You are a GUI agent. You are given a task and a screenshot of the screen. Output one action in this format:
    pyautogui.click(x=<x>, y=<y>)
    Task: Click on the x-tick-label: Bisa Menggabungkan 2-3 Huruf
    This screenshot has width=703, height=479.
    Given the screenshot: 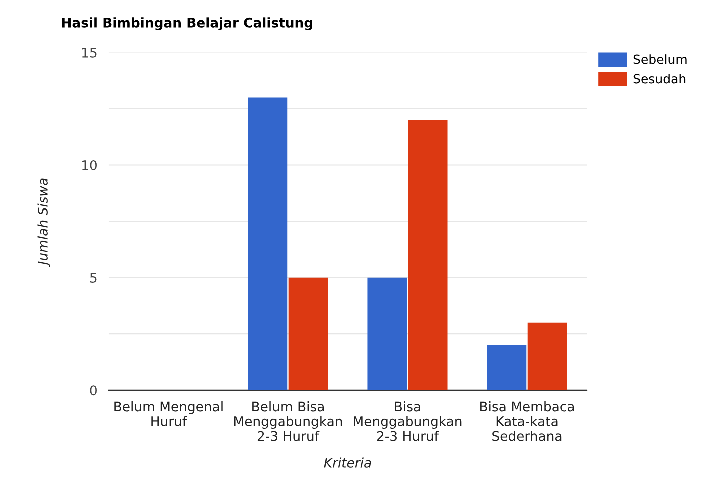 What is the action you would take?
    pyautogui.click(x=408, y=421)
    